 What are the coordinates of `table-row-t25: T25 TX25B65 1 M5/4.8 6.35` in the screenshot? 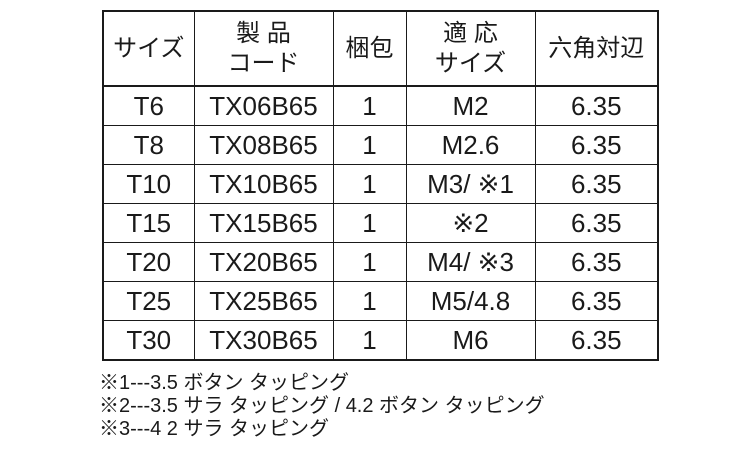 It's located at (380, 301).